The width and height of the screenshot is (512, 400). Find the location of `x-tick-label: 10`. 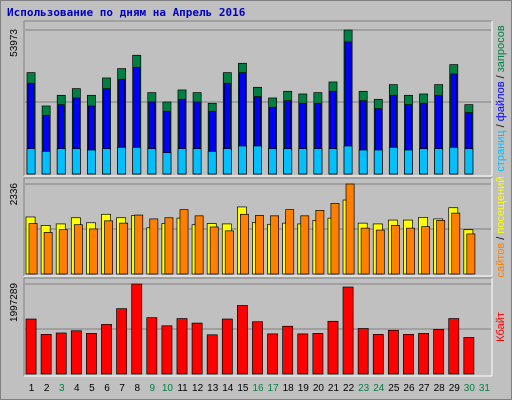

x-tick-label: 10 is located at coordinates (168, 388).